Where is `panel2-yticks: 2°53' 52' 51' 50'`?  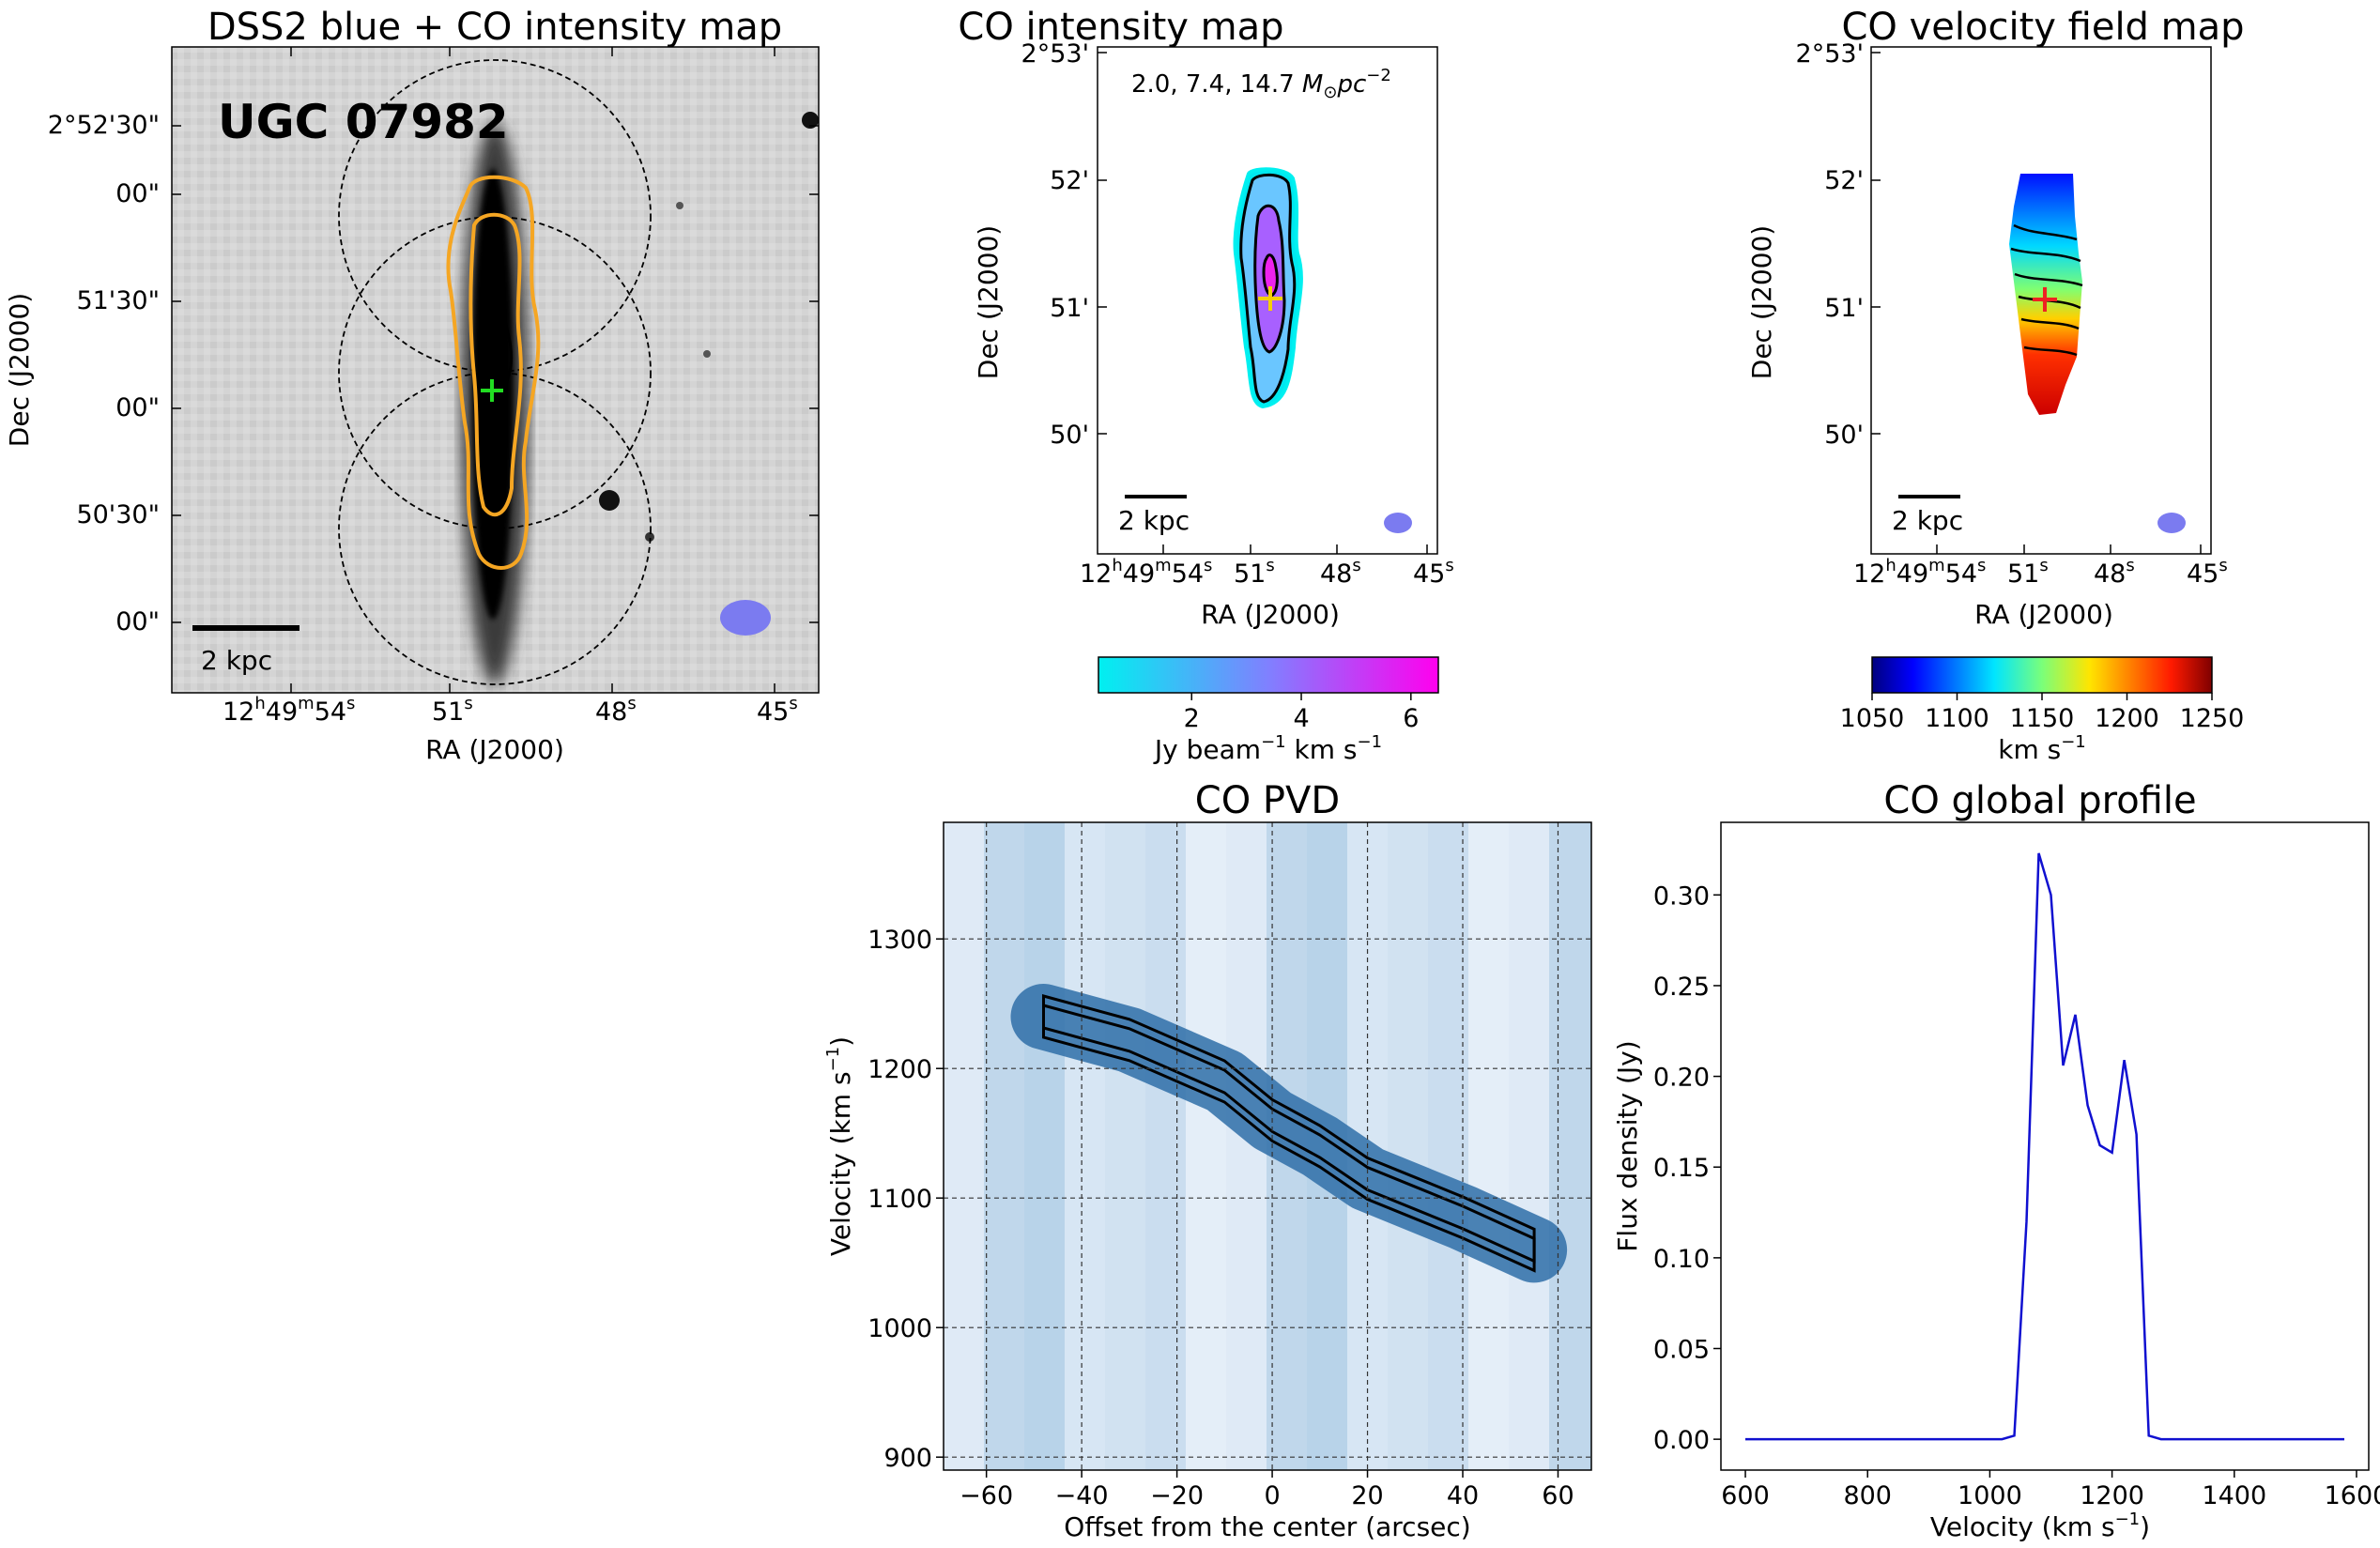 panel2-yticks: 2°53' 52' 51' 50' is located at coordinates (1055, 244).